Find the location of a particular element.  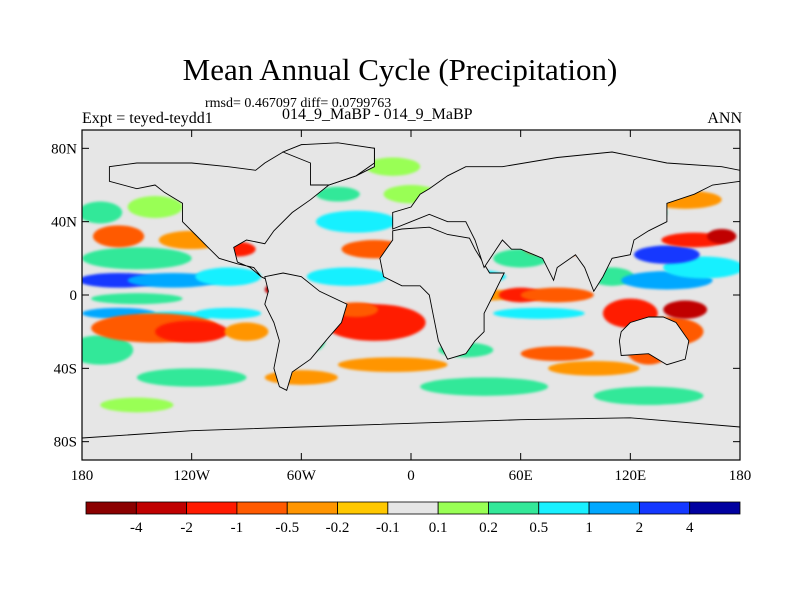

lat-tick-label: 80N is located at coordinates (64, 149).